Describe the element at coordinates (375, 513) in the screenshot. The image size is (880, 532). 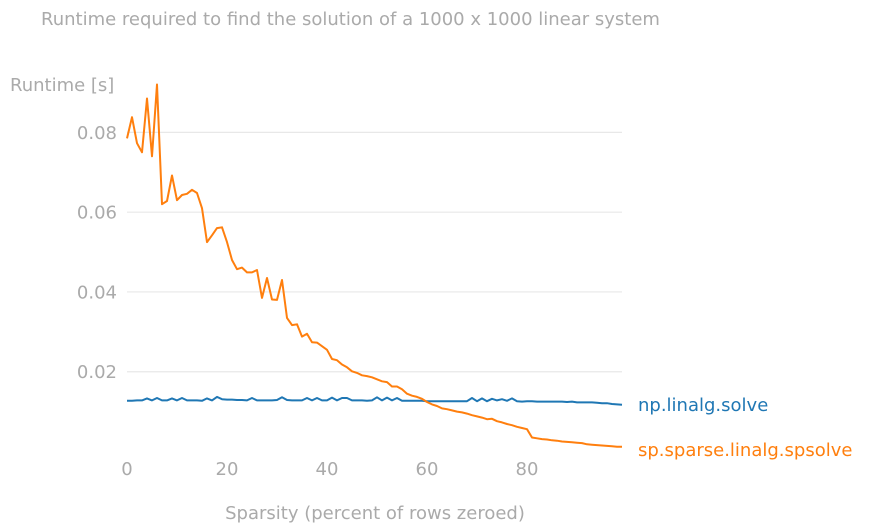
I see `x-axis-label: Sparsity (percent of rows zeroed)` at that location.